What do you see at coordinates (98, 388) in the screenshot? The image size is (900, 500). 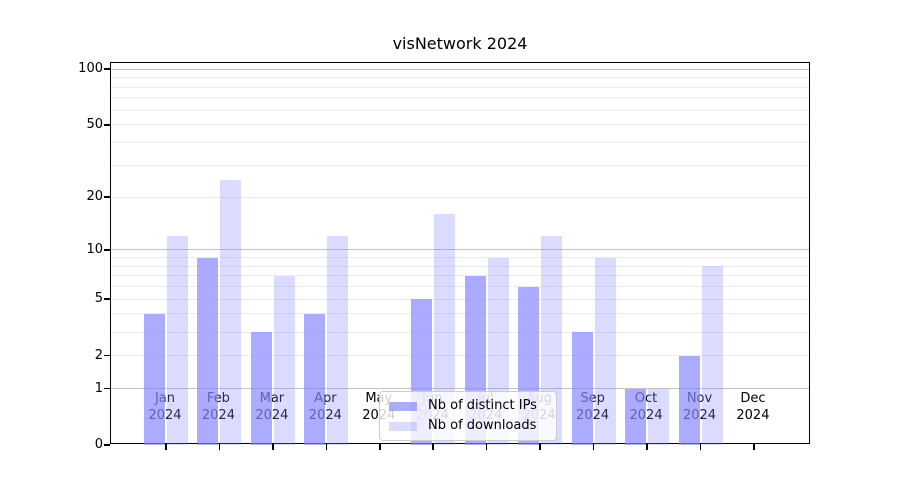 I see `y-axis-label-1: 1` at bounding box center [98, 388].